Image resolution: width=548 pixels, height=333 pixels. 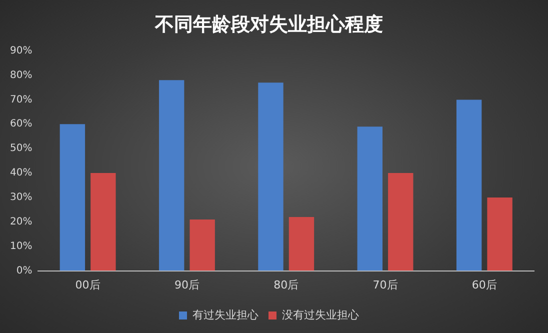 I want to click on y-tick-label: 90%, so click(x=21, y=50).